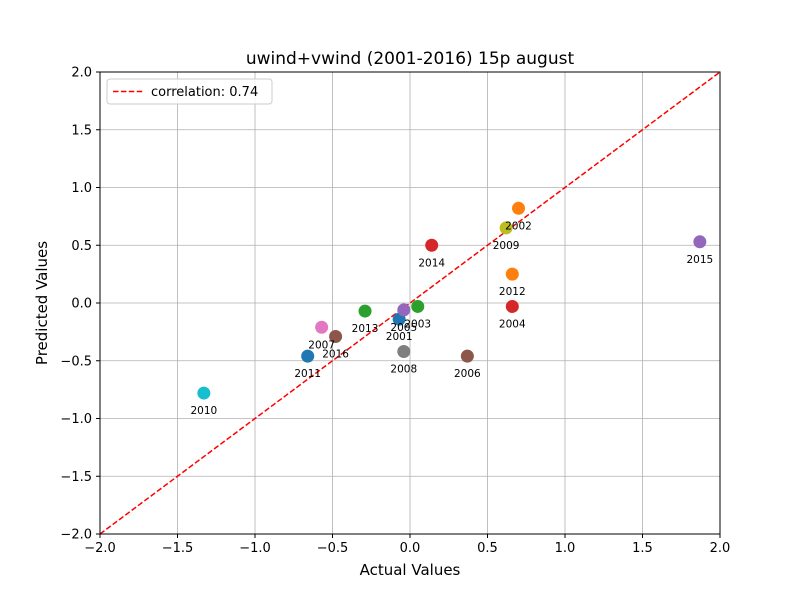 The width and height of the screenshot is (800, 600). Describe the element at coordinates (81, 304) in the screenshot. I see `y-tick-label: 0.0` at that location.